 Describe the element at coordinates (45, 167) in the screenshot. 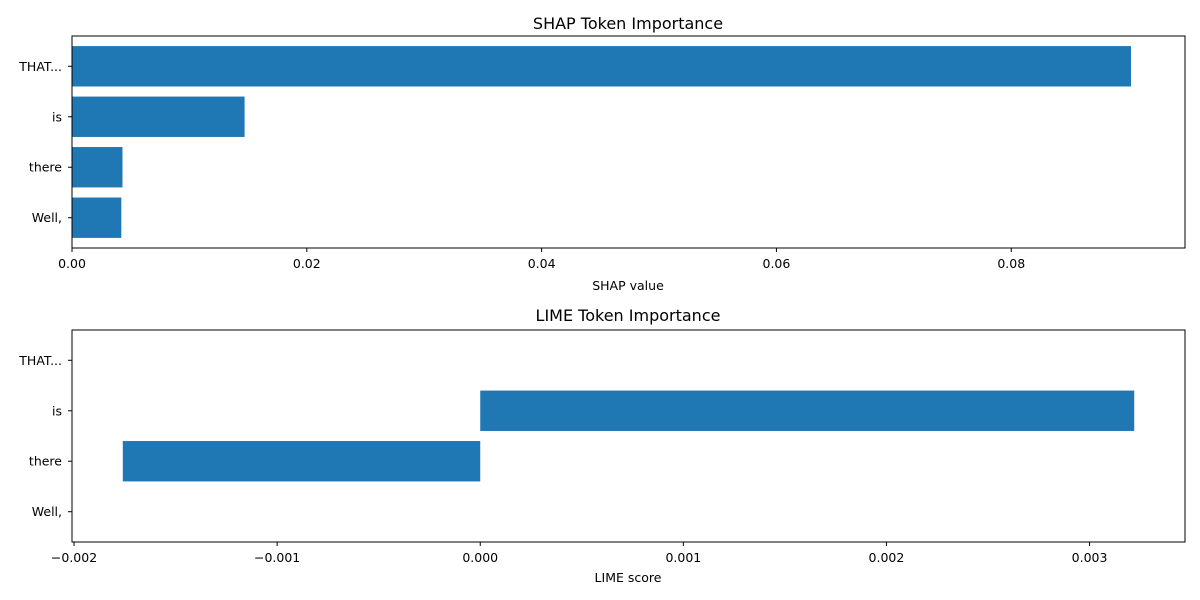

I see `shap-y-tick-label: there` at that location.